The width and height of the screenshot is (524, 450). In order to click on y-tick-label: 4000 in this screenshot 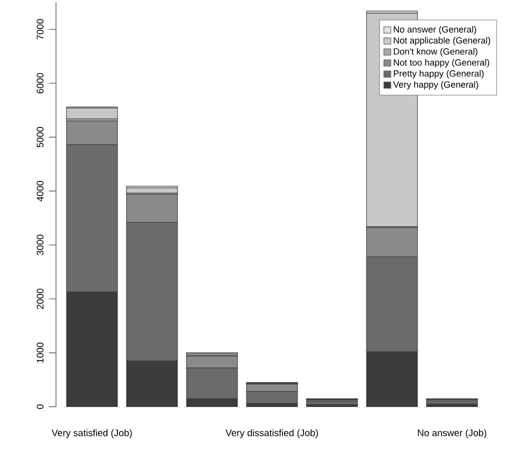, I will do `click(40, 191)`.